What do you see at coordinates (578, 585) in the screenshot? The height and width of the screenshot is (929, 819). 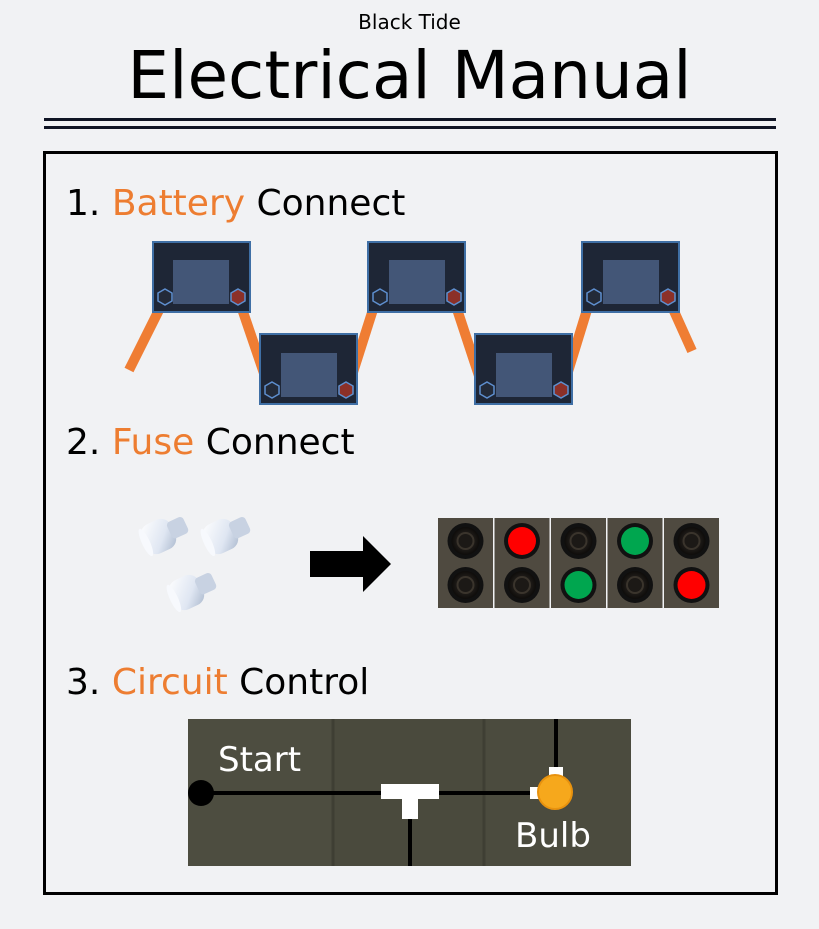 I see `indicator-light-bottom-green` at bounding box center [578, 585].